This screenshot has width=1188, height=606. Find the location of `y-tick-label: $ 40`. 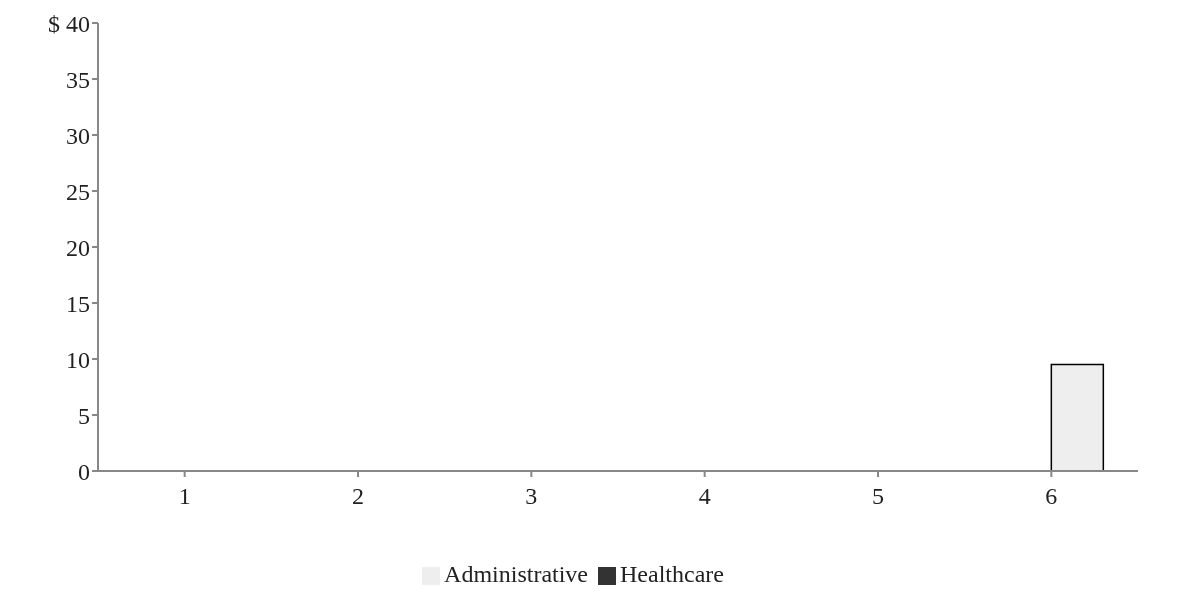

y-tick-label: $ 40 is located at coordinates (69, 23).